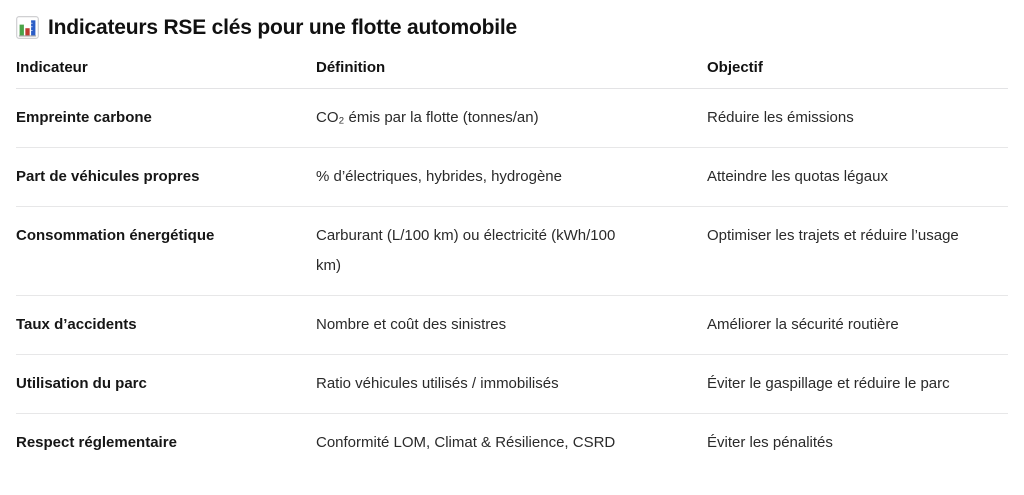  What do you see at coordinates (108, 177) in the screenshot?
I see `cell-indicateur: Part de véhicules propres` at bounding box center [108, 177].